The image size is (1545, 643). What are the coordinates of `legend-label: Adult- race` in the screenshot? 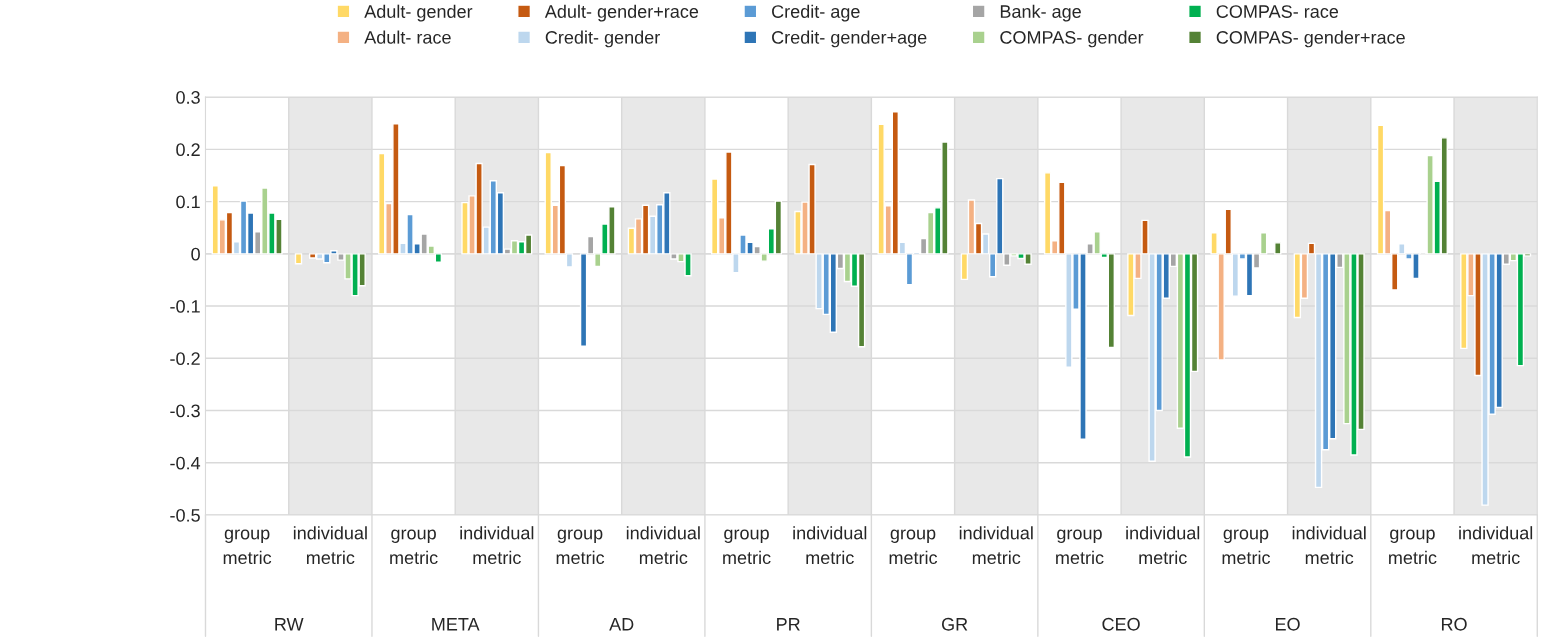 It's located at (407, 37).